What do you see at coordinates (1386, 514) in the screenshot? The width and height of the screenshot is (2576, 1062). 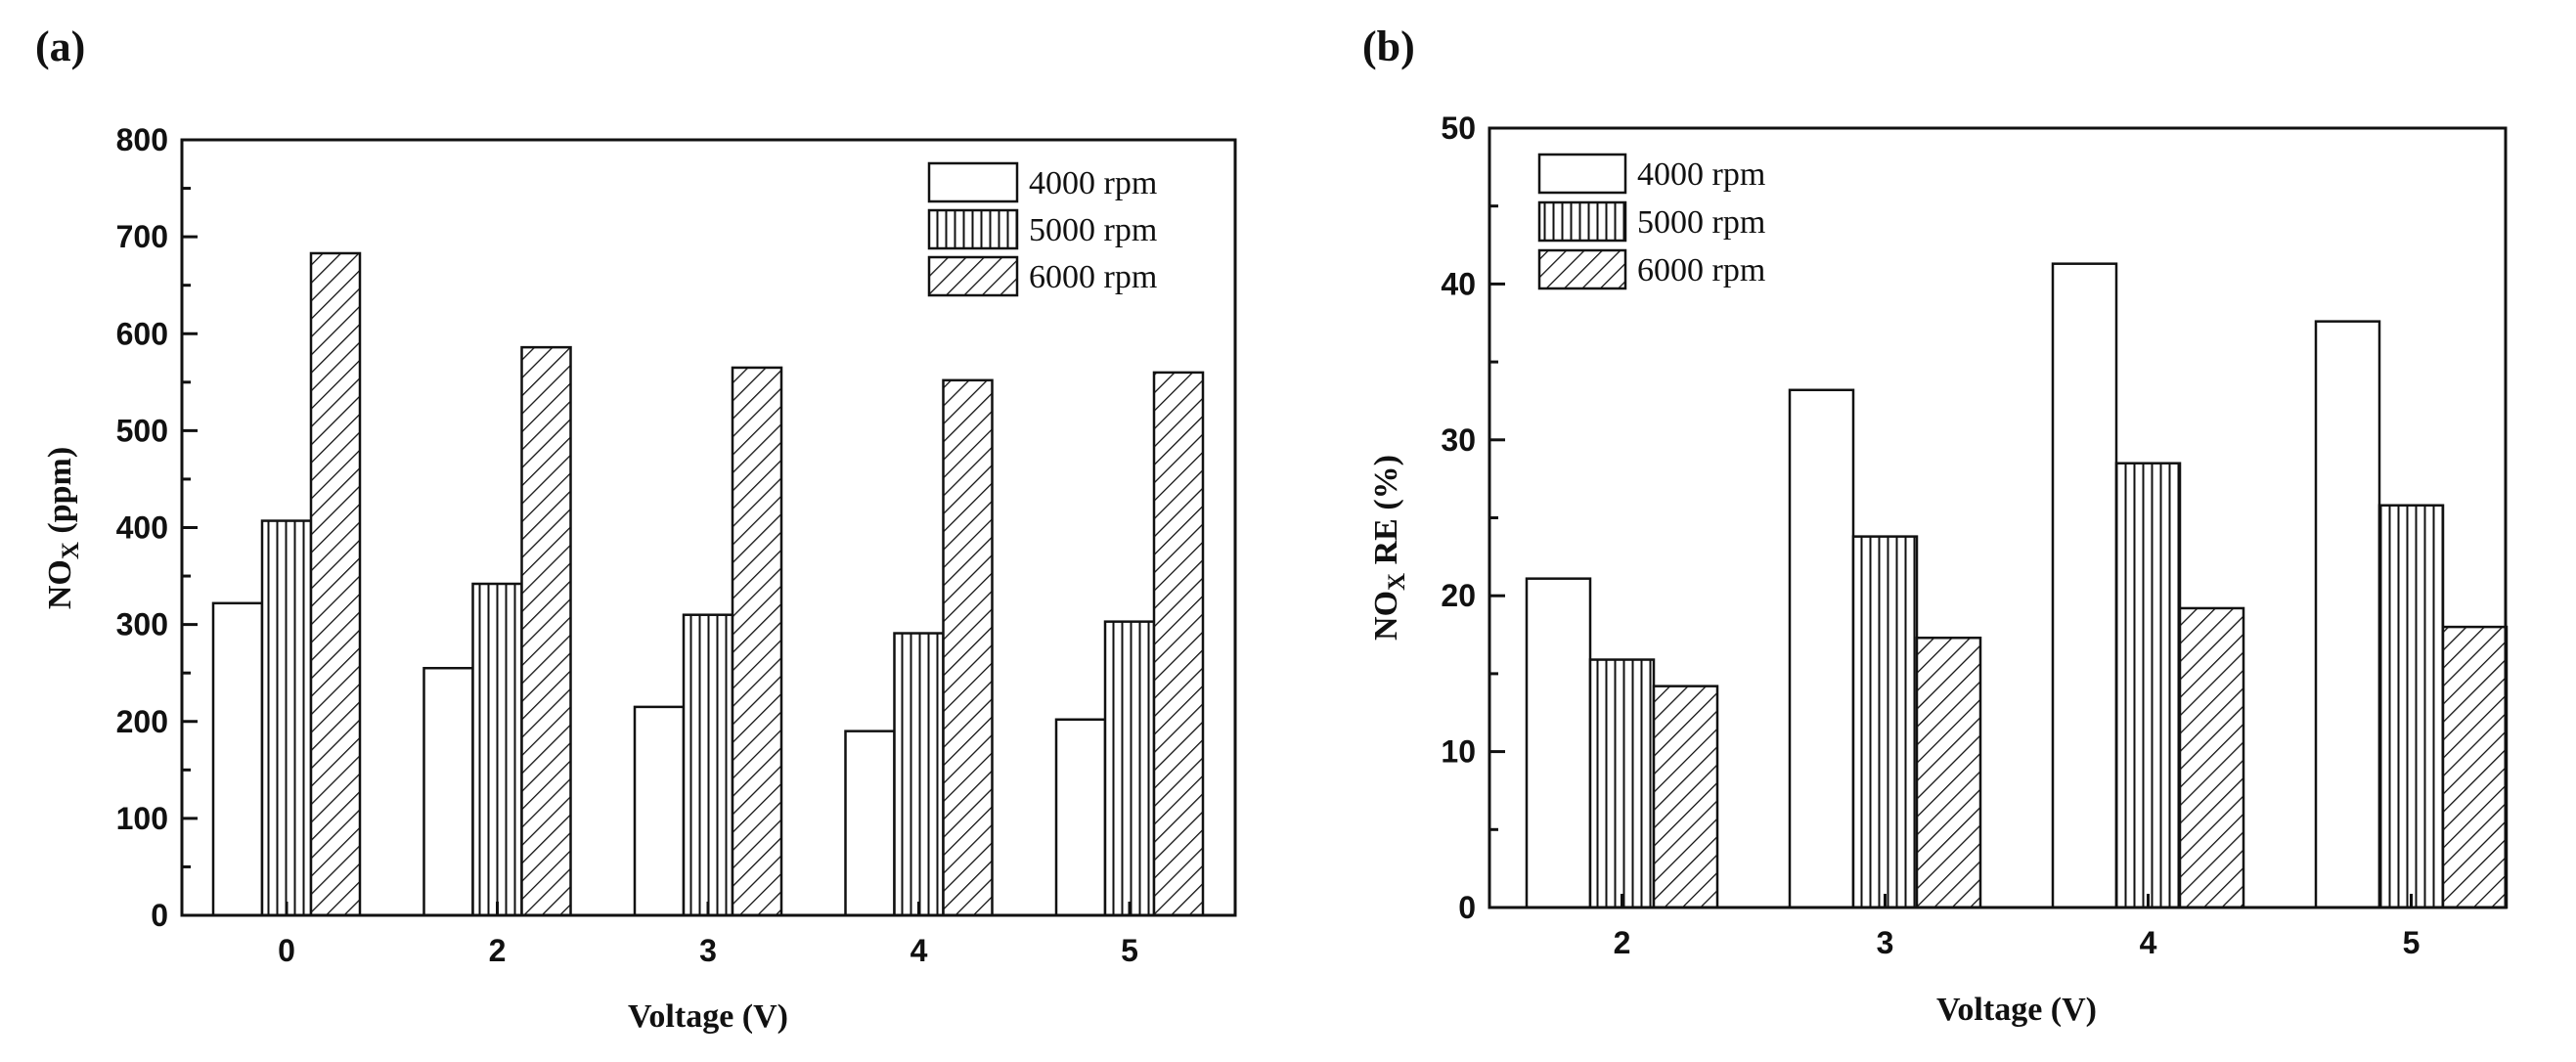 I see `y-axis-title-rest: RE (%)` at bounding box center [1386, 514].